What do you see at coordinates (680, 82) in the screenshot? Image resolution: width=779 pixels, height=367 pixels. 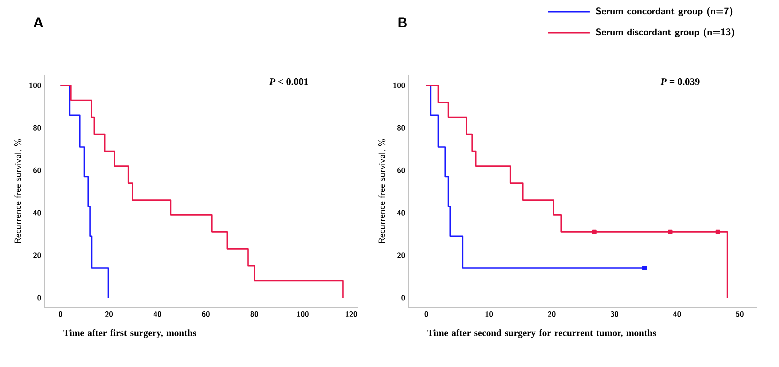 I see `annotation: P = 0.039` at bounding box center [680, 82].